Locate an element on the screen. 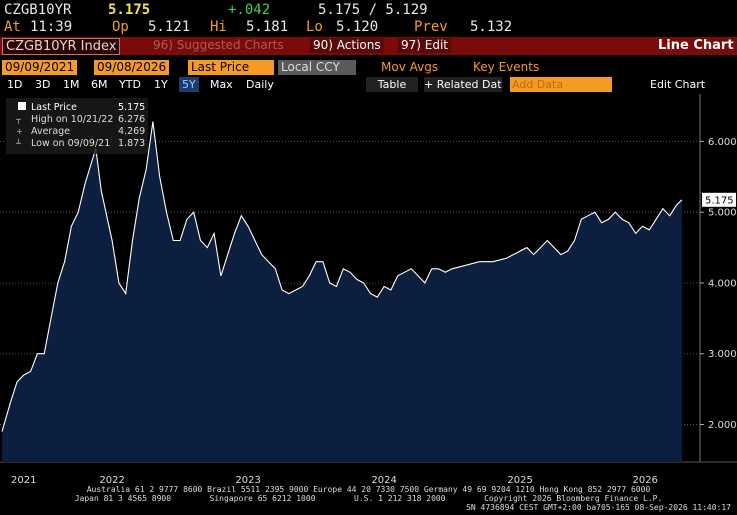  period-button: 5Y is located at coordinates (189, 84).